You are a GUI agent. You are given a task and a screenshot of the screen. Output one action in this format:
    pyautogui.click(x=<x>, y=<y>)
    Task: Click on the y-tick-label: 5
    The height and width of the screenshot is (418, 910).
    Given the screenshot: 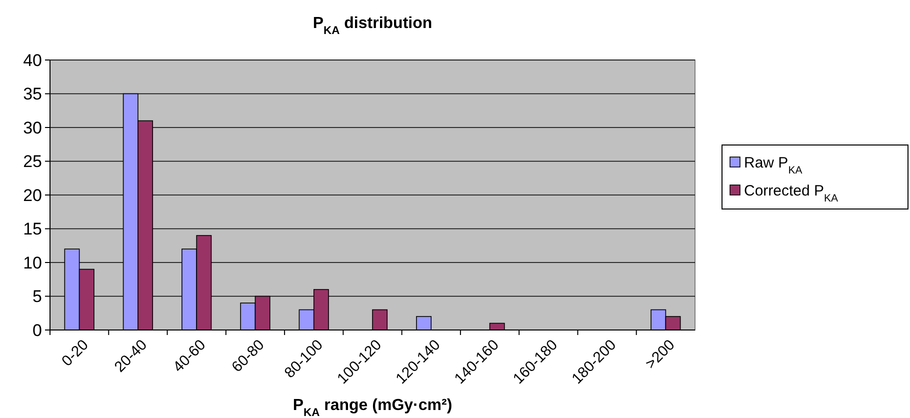 What is the action you would take?
    pyautogui.click(x=37, y=296)
    